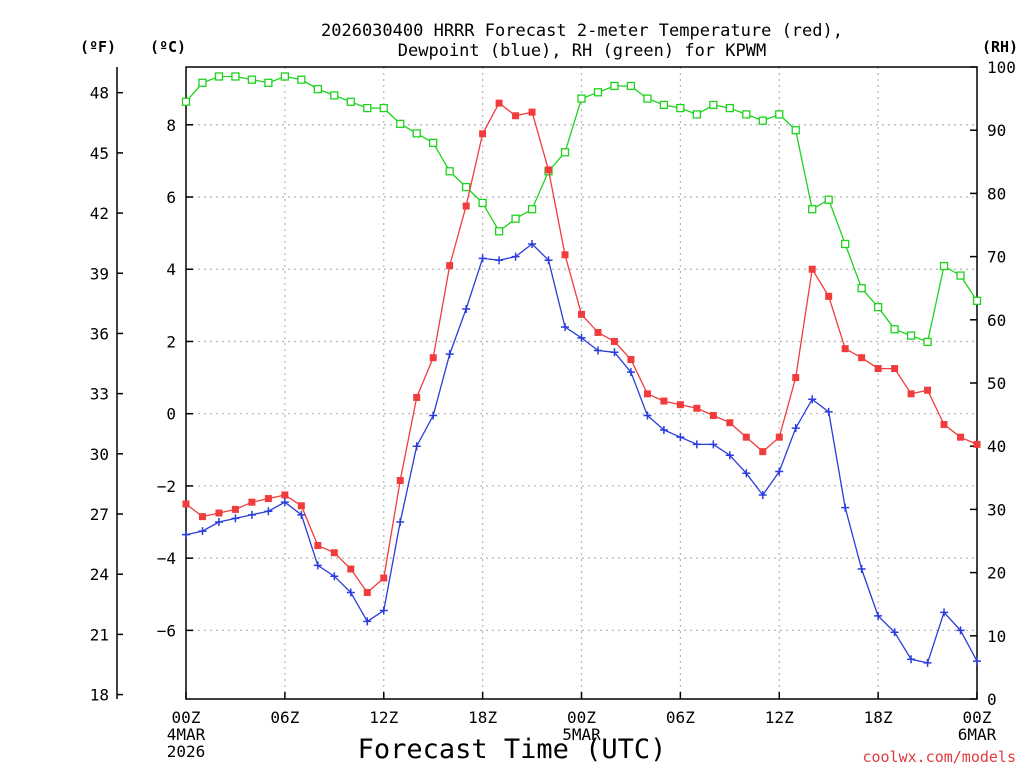  I want to click on rh-tick-label: 90, so click(996, 130).